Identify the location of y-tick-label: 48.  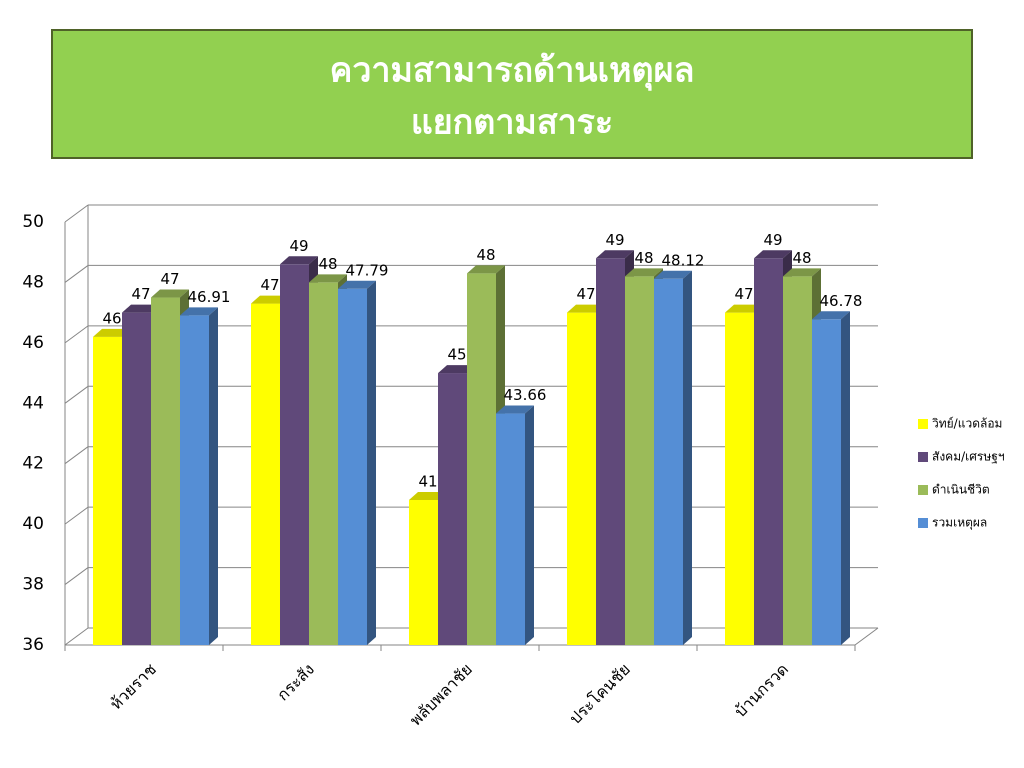
(33, 282).